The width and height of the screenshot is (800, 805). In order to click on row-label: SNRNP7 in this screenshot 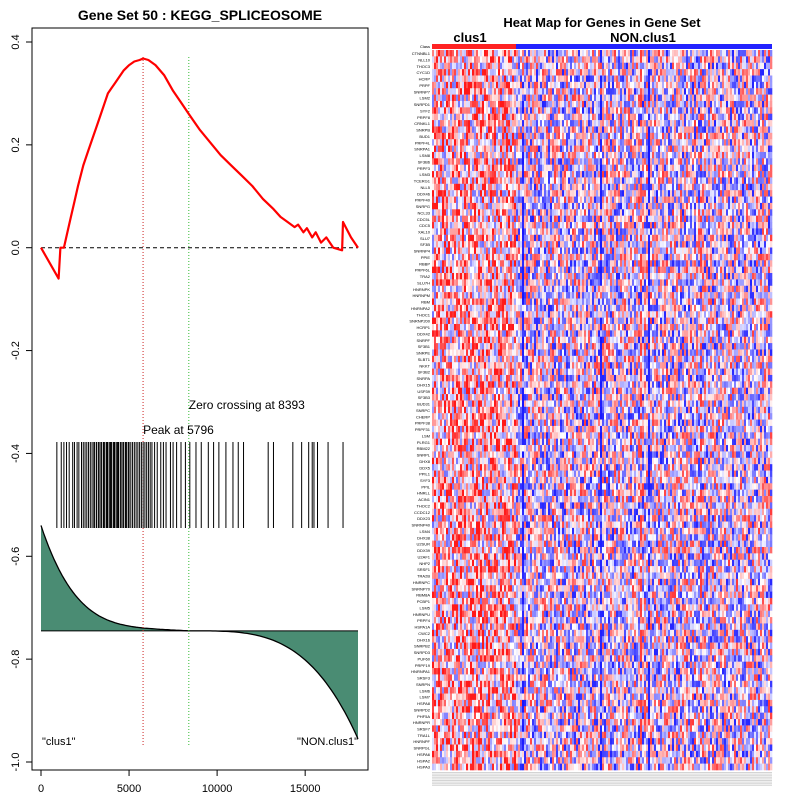, I will do `click(422, 91)`.